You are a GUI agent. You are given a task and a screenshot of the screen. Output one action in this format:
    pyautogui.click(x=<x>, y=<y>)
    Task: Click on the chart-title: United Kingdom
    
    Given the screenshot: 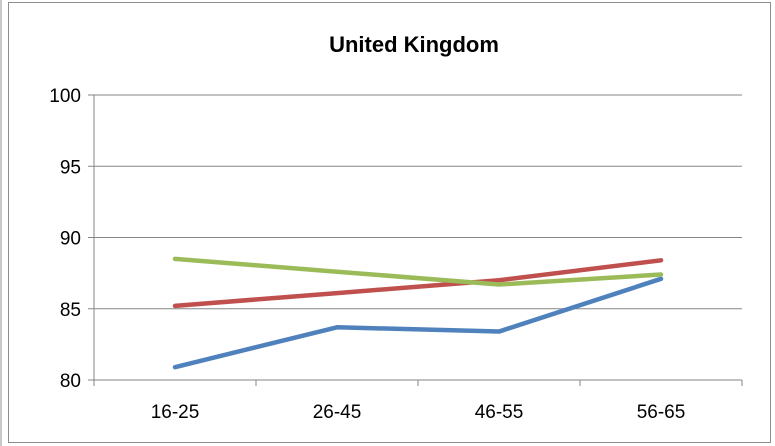 What is the action you would take?
    pyautogui.click(x=414, y=44)
    